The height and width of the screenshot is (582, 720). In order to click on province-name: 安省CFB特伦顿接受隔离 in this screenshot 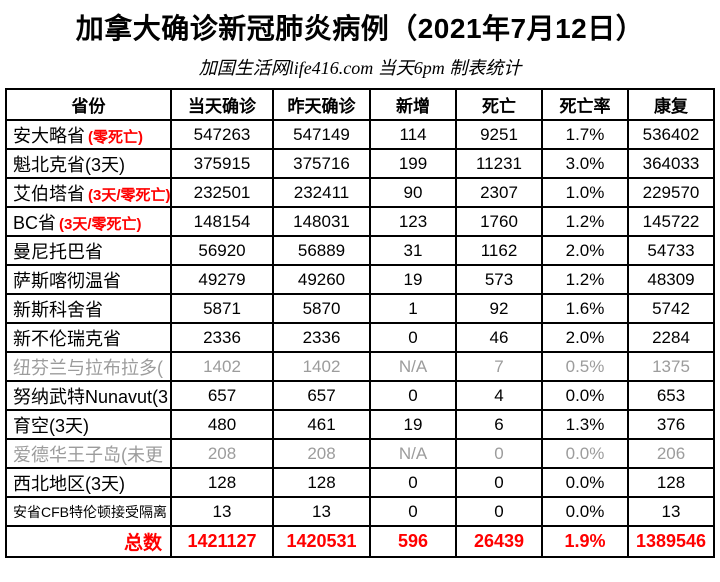, I will do `click(90, 511)`.